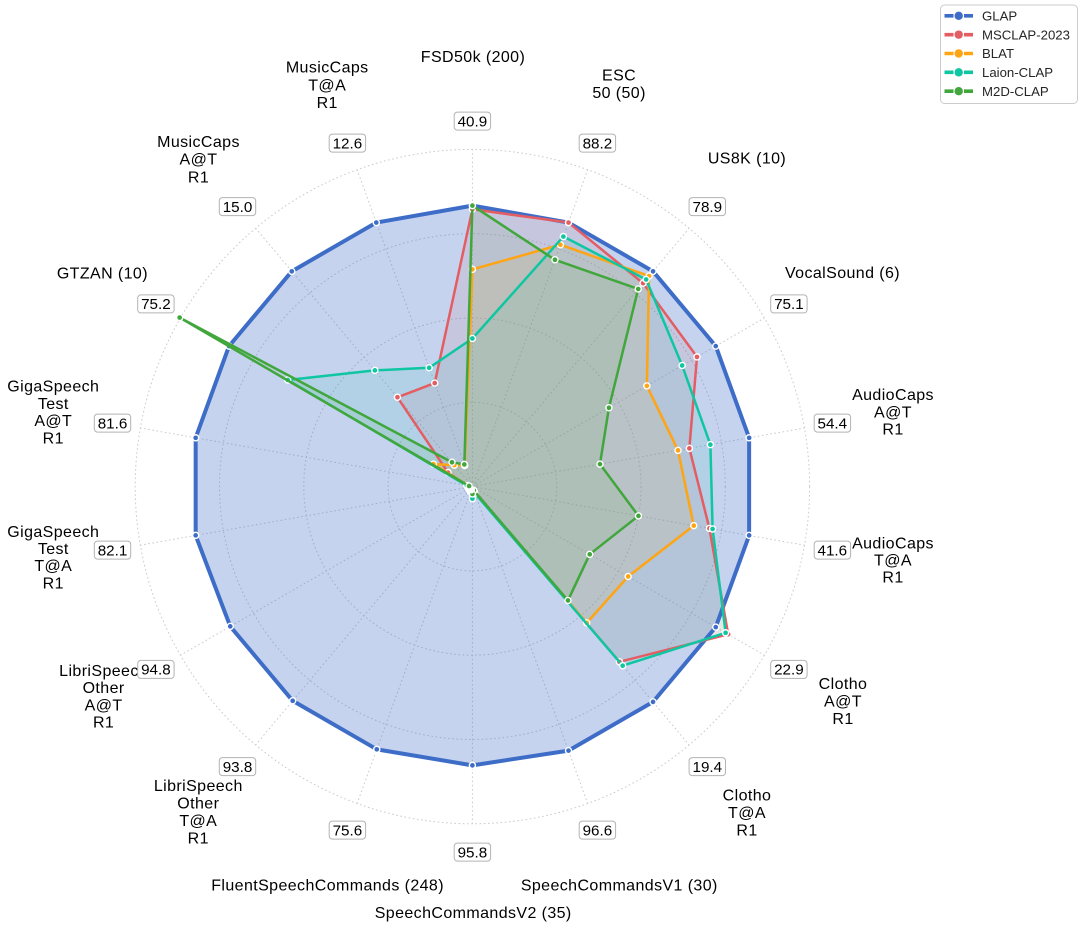 This screenshot has width=1080, height=932. What do you see at coordinates (348, 830) in the screenshot?
I see `svg-text: 75.6` at bounding box center [348, 830].